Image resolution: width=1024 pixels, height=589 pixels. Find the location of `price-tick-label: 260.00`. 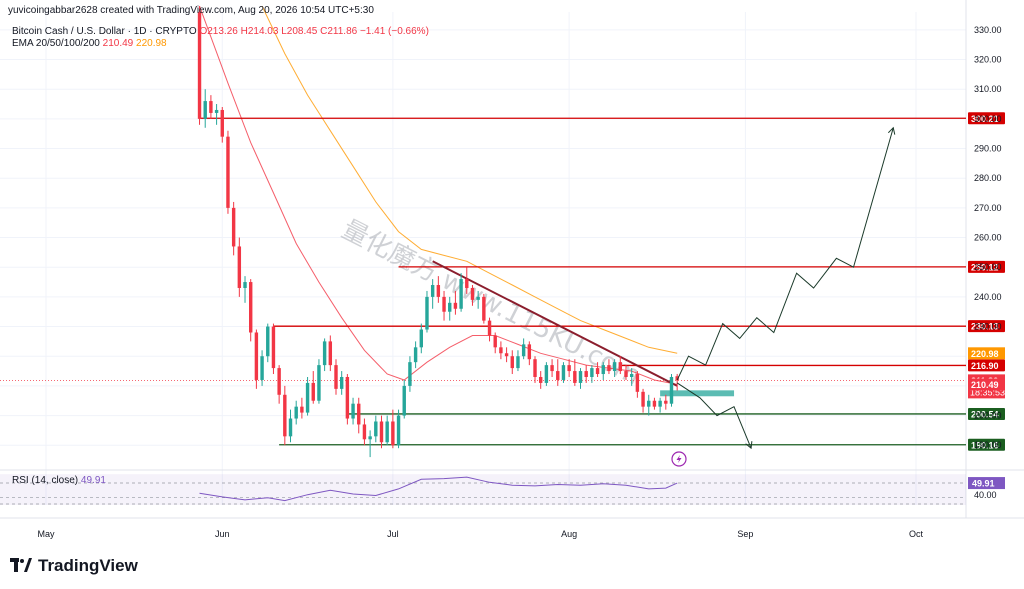

price-tick-label: 260.00 is located at coordinates (988, 238).